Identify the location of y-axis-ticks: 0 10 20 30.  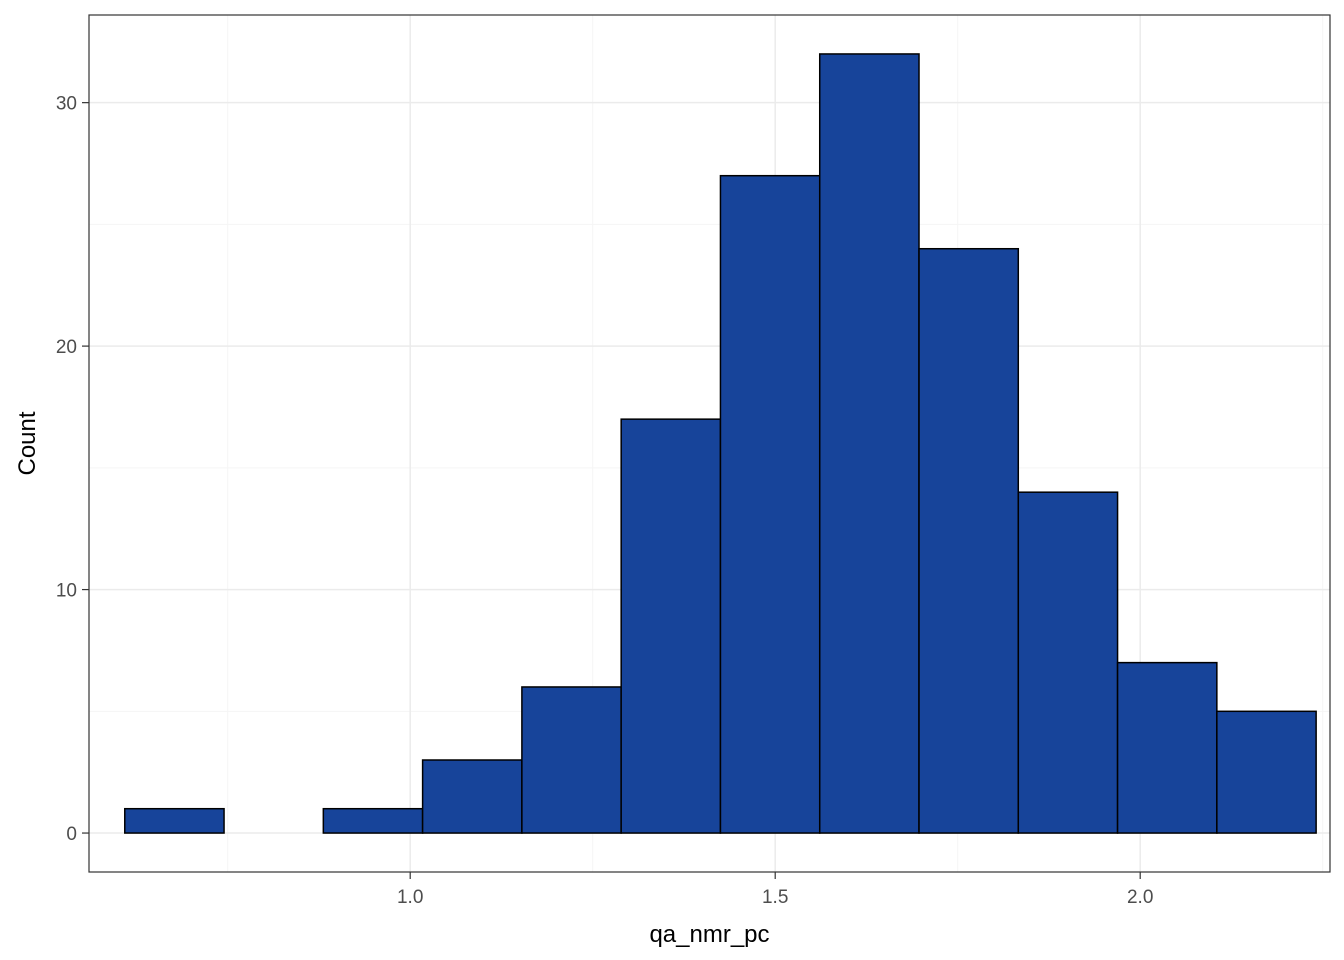
(72, 469).